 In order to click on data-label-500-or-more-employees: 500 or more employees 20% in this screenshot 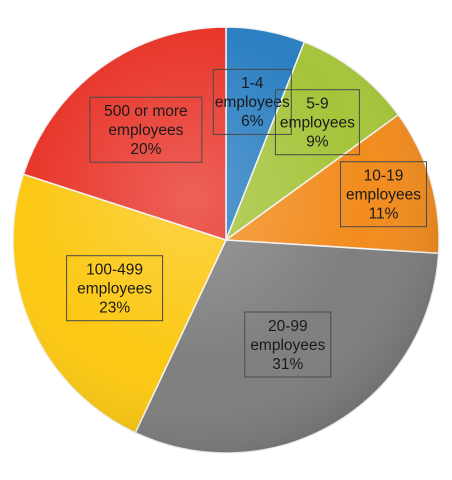, I will do `click(146, 129)`.